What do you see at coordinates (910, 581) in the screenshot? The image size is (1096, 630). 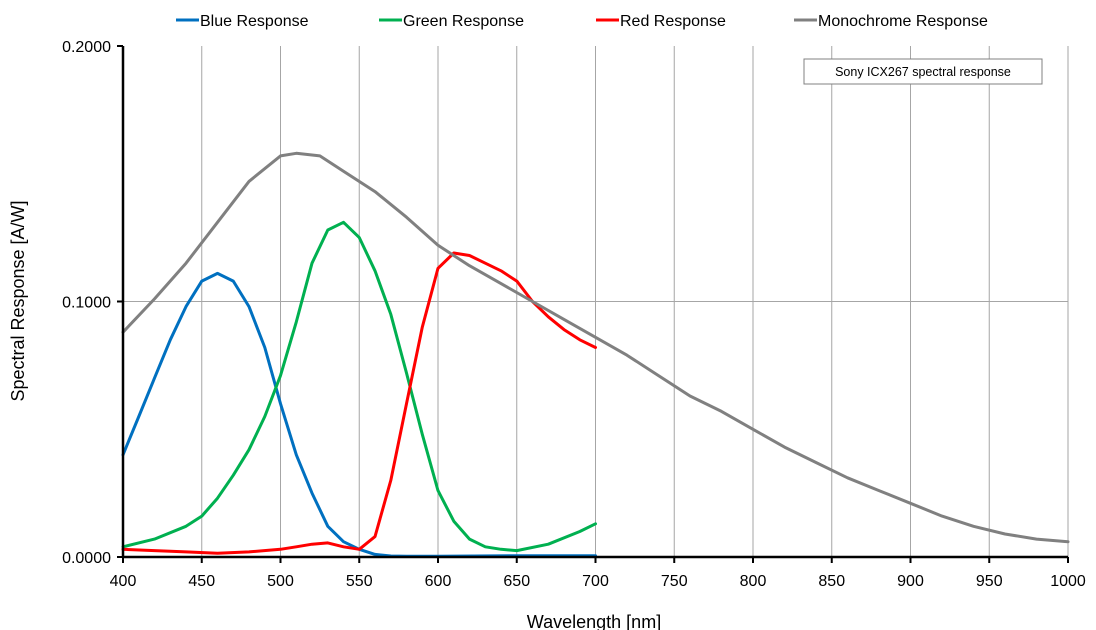 I see `x-tick-label: 900` at bounding box center [910, 581].